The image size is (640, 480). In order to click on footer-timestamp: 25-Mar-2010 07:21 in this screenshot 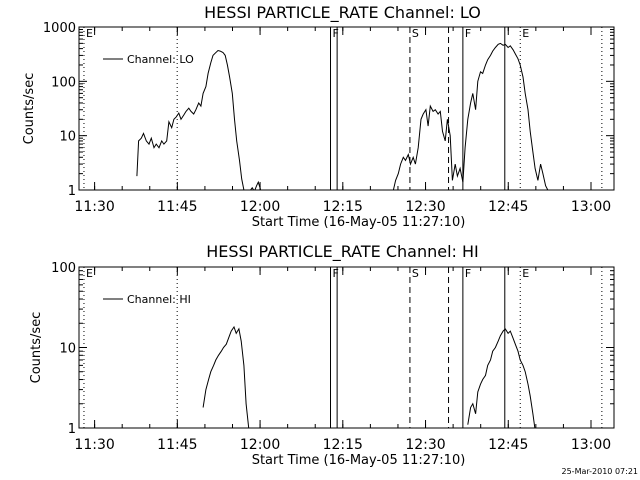, I will do `click(600, 471)`.